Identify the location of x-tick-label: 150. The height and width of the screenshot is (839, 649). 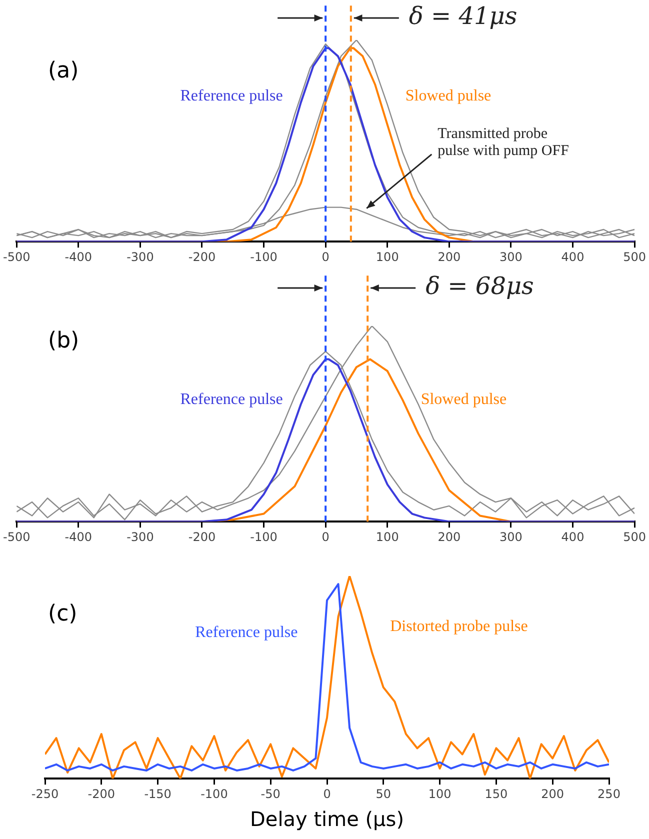
(496, 793).